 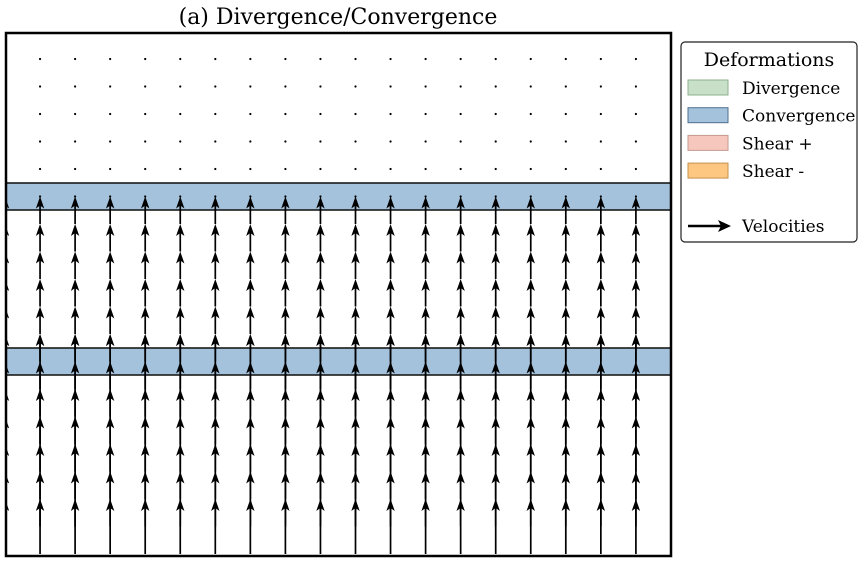 I want to click on legend-item-label: Divergence, so click(x=791, y=89).